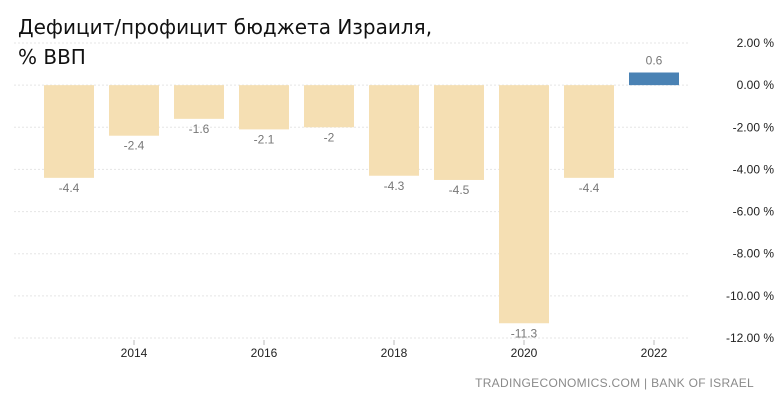 Image resolution: width=784 pixels, height=402 pixels. What do you see at coordinates (754, 169) in the screenshot?
I see `y-tick-label: -4.00 %` at bounding box center [754, 169].